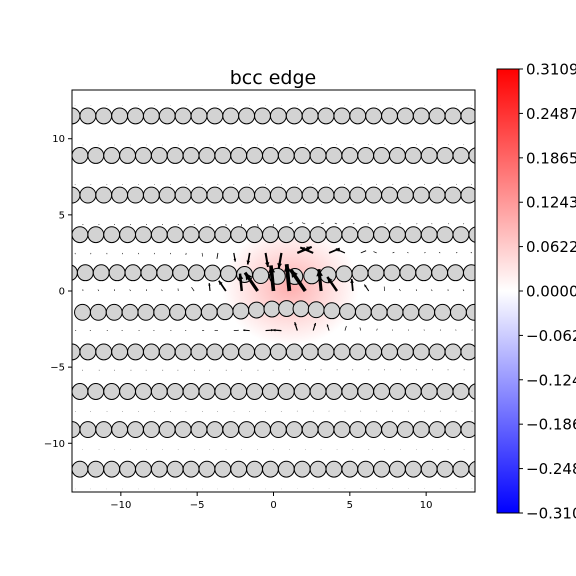 Image resolution: width=576 pixels, height=576 pixels. I want to click on colorbar-tick-label: 0.2487, so click(551, 114).